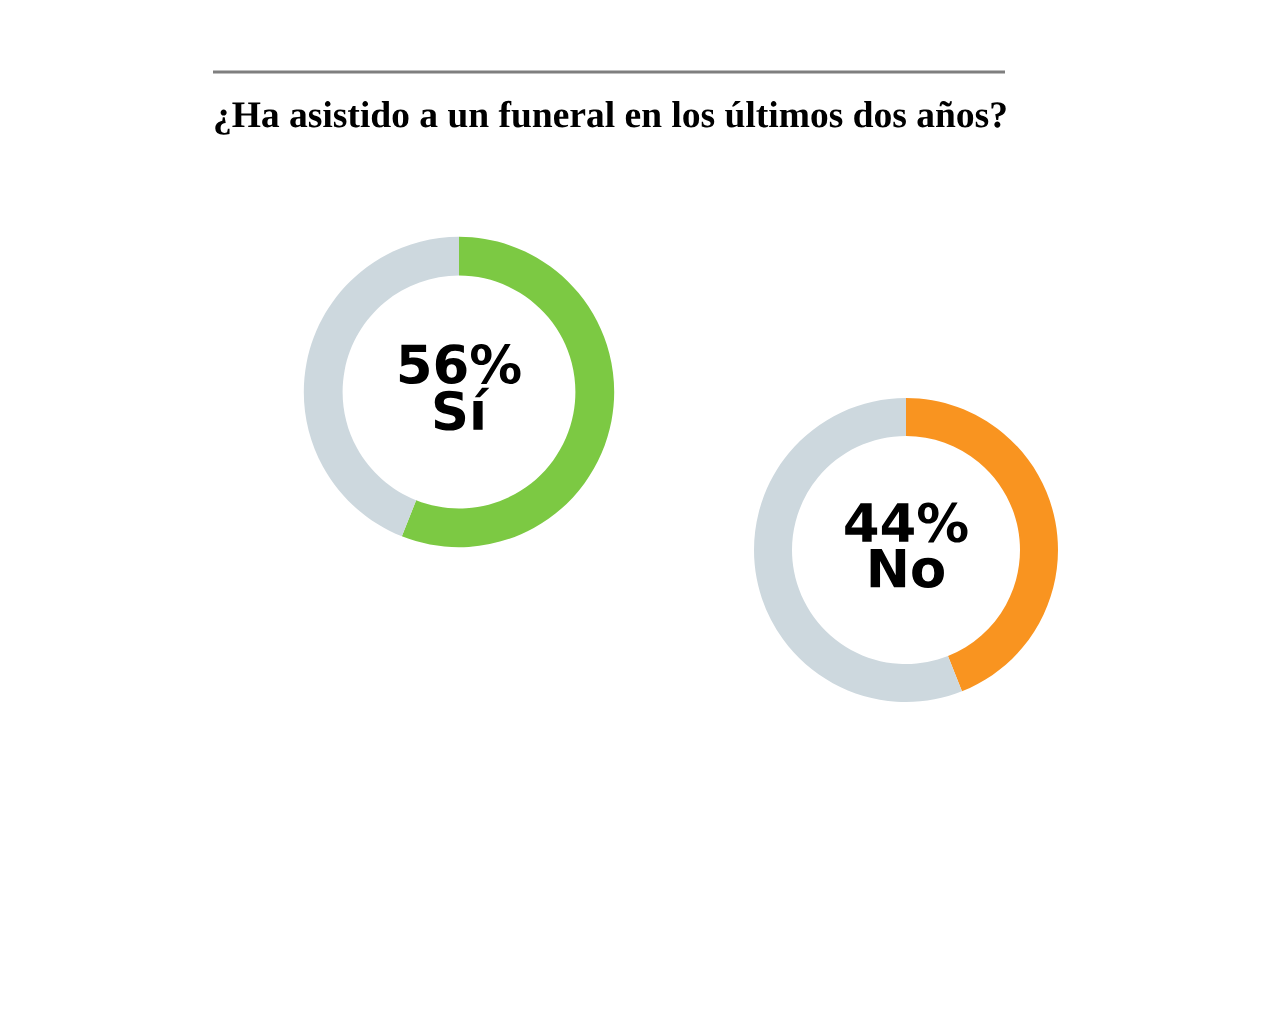 The width and height of the screenshot is (1280, 1024). Describe the element at coordinates (462, 409) in the screenshot. I see `slice-label: Sí` at that location.